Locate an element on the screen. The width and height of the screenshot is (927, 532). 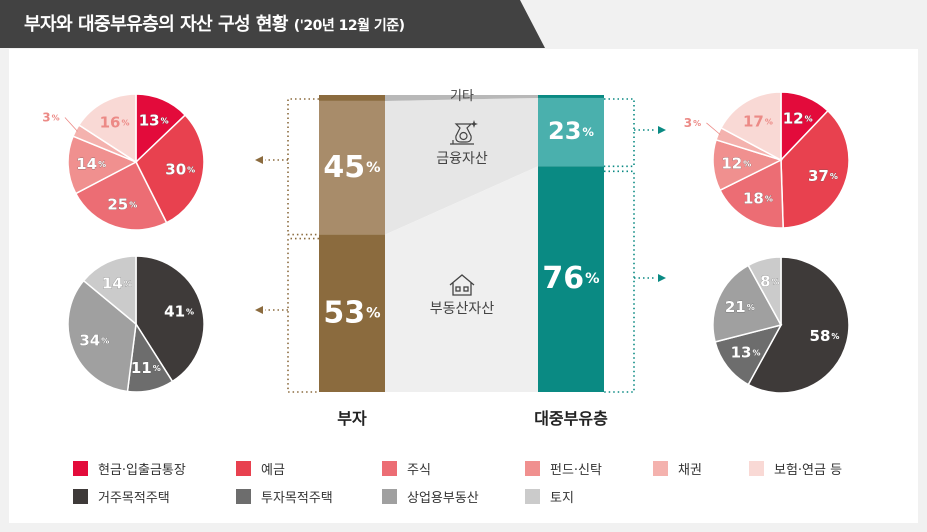
bar-value-label: 76% is located at coordinates (570, 278).